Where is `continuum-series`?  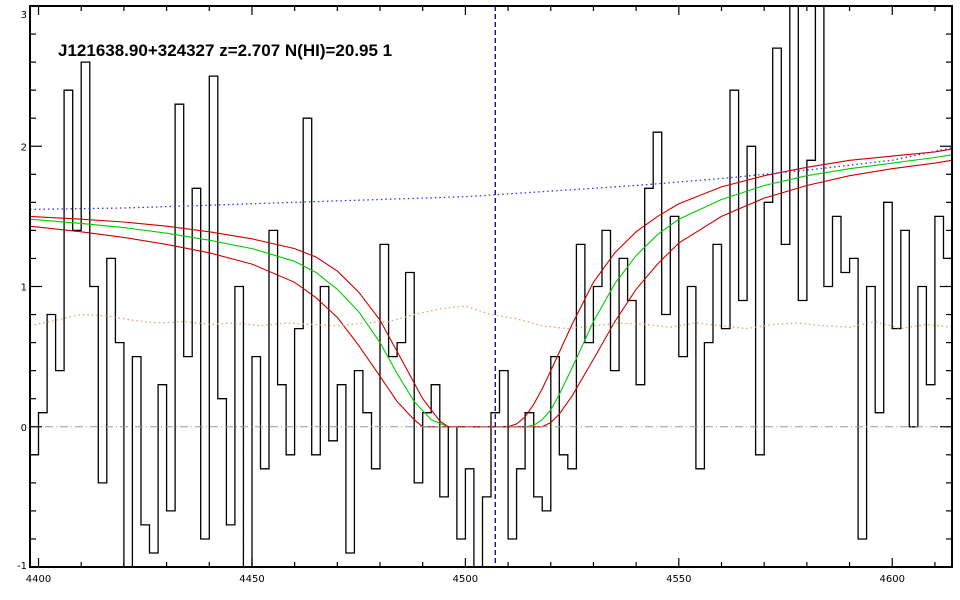
continuum-series is located at coordinates (491, 179).